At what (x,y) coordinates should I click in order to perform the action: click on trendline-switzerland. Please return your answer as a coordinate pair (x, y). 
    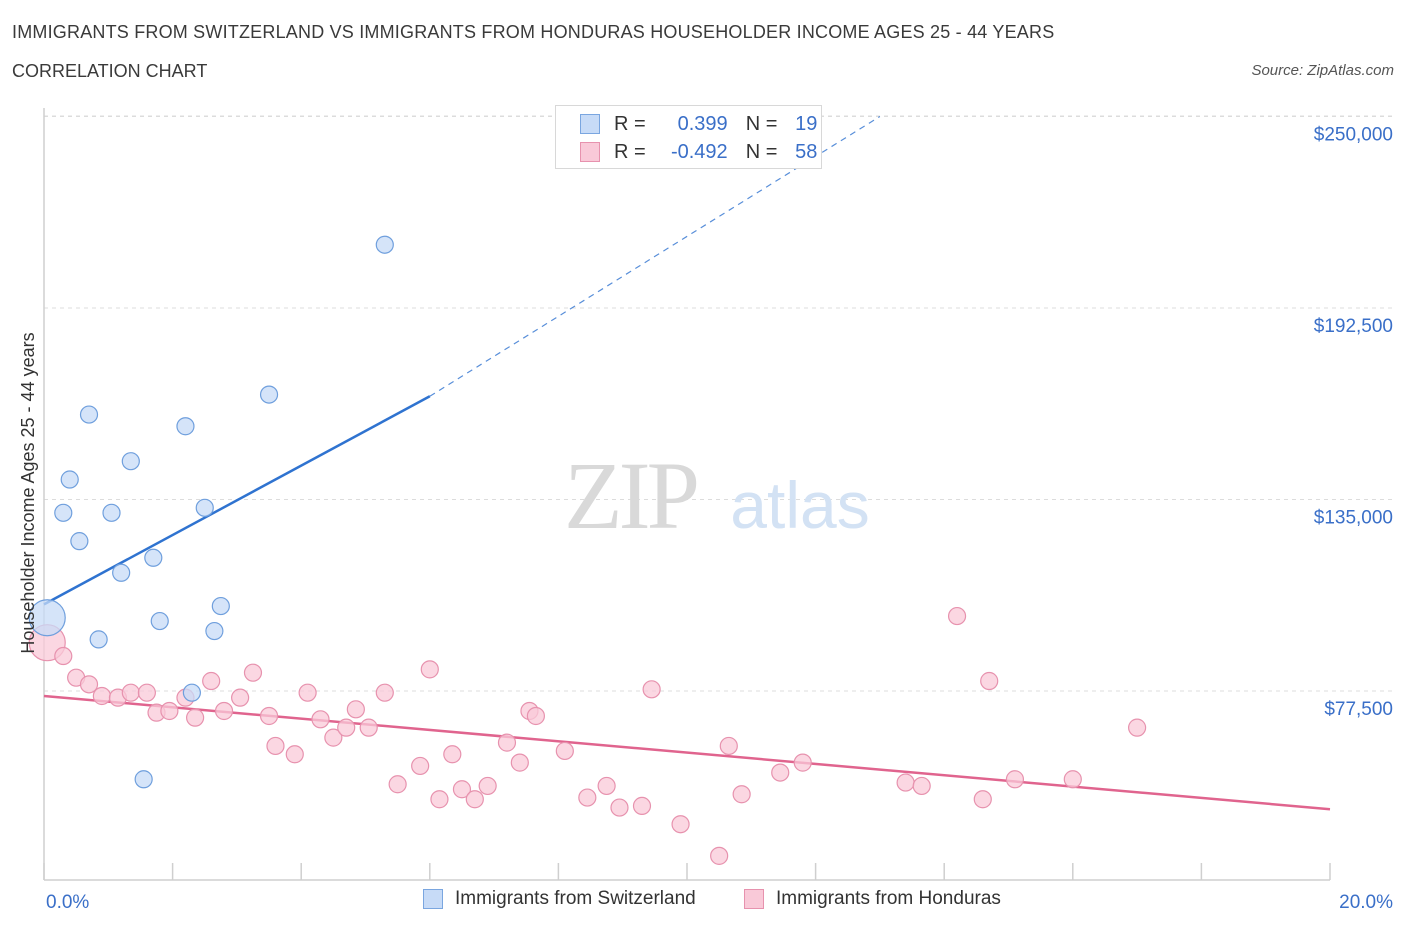
    Looking at the image, I should click on (237, 500).